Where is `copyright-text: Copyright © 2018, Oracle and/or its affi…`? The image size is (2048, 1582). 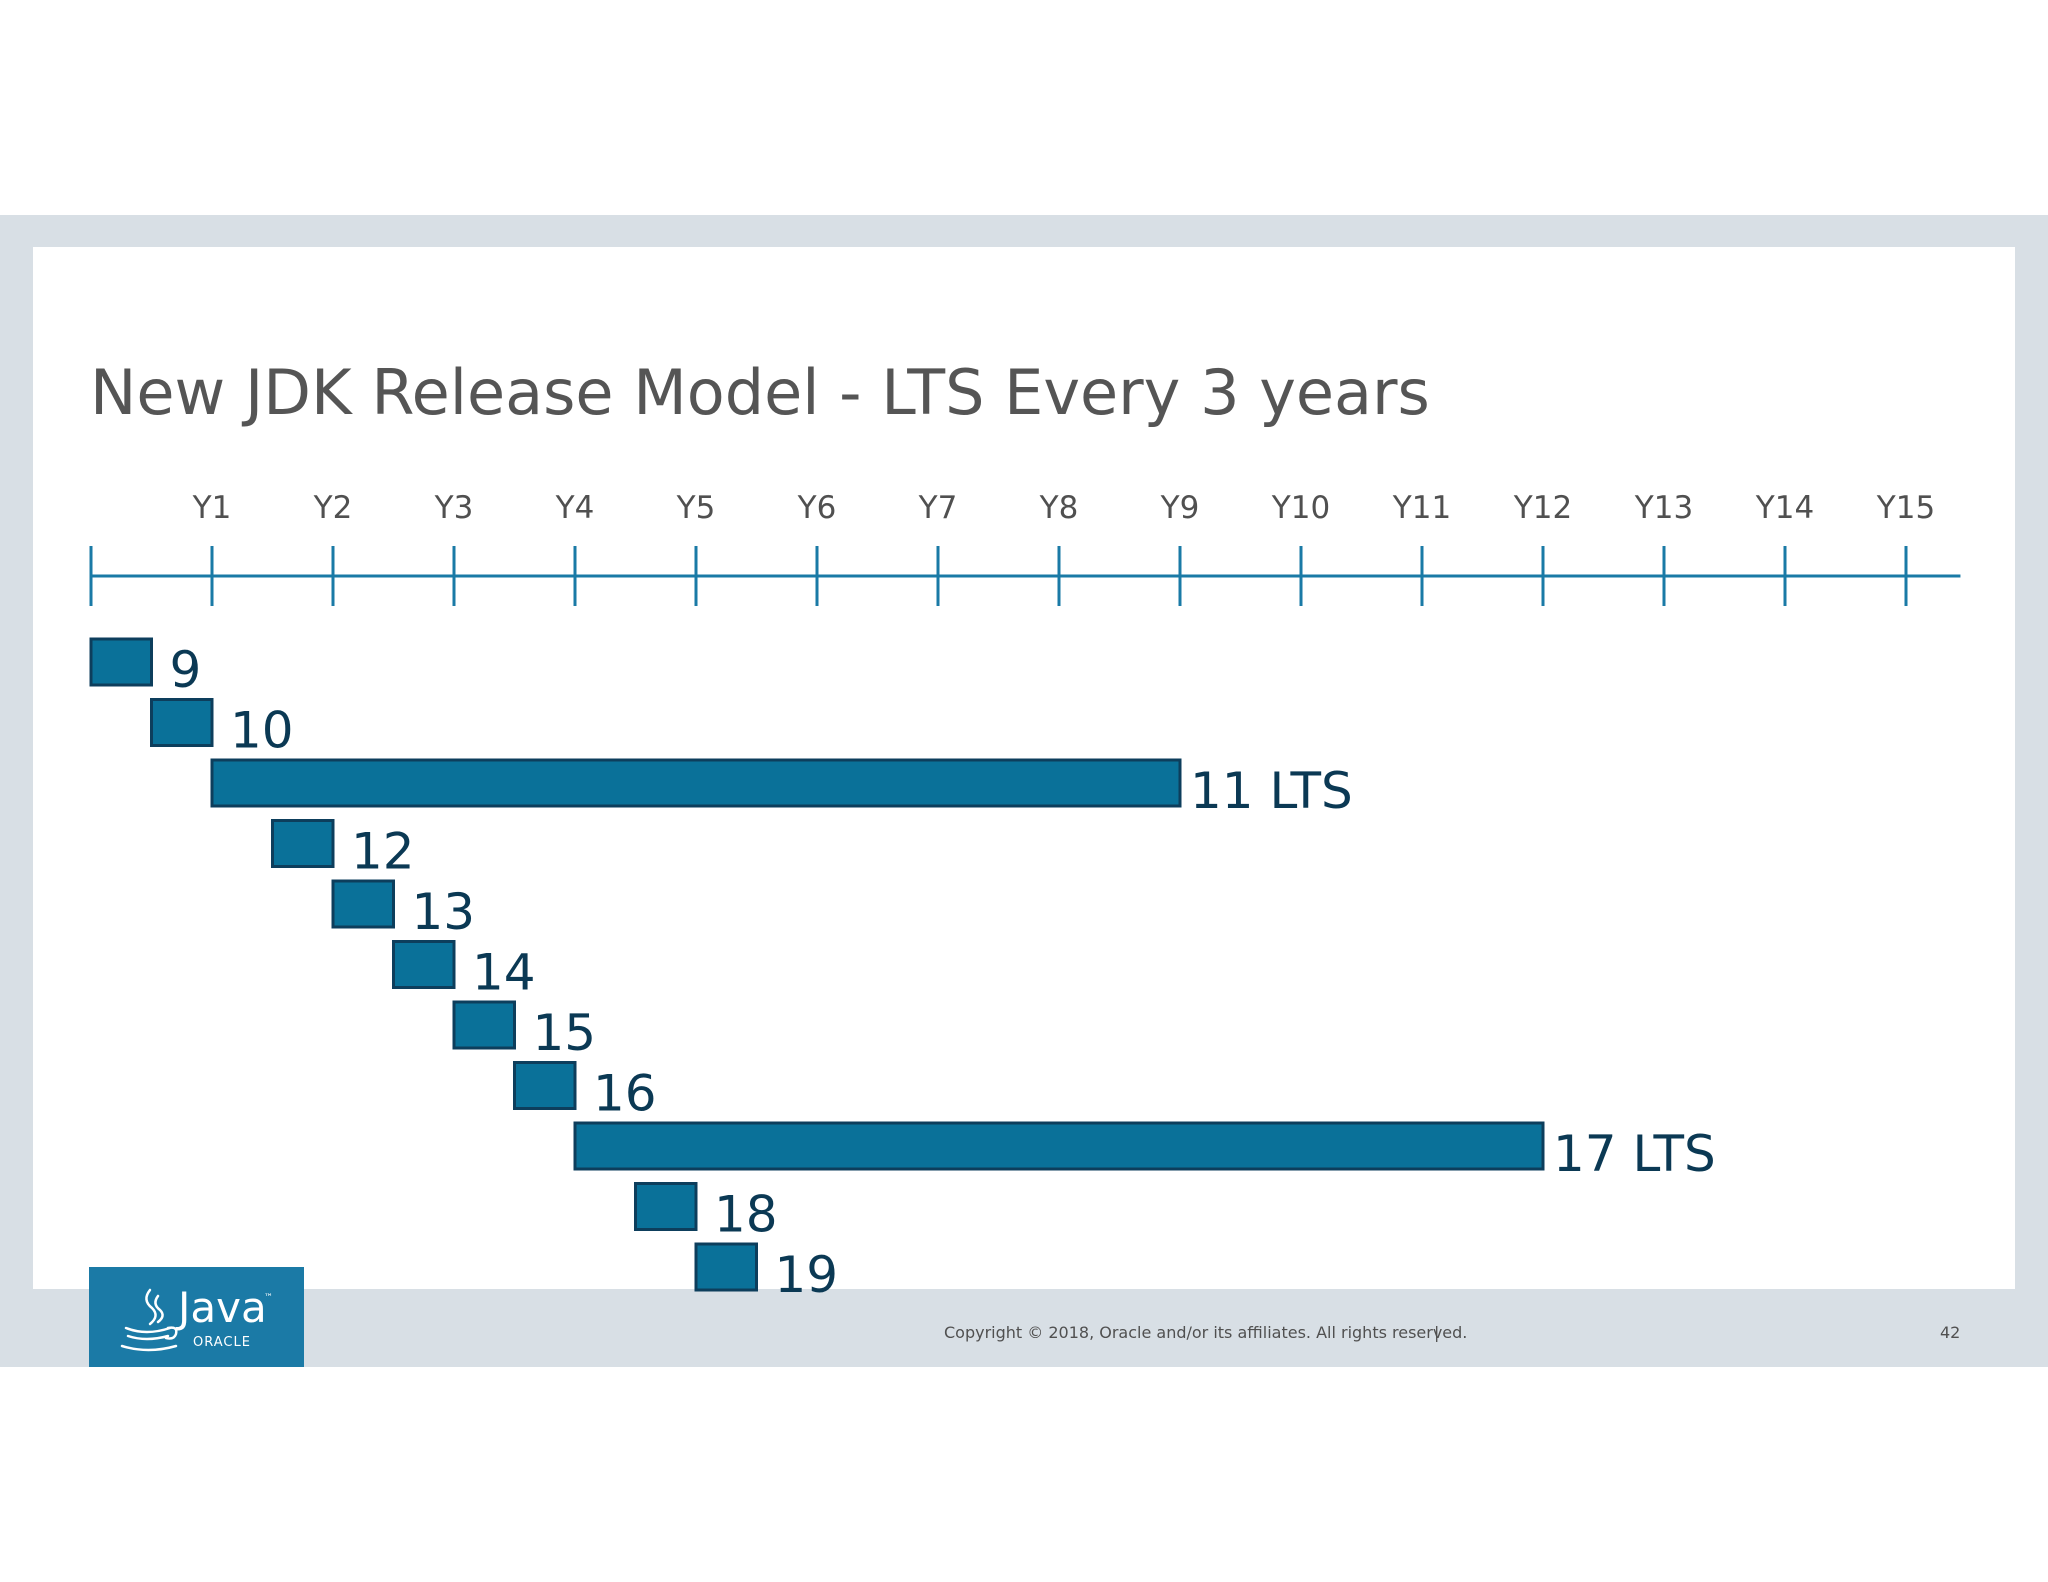 copyright-text: Copyright © 2018, Oracle and/or its affi… is located at coordinates (1205, 1332).